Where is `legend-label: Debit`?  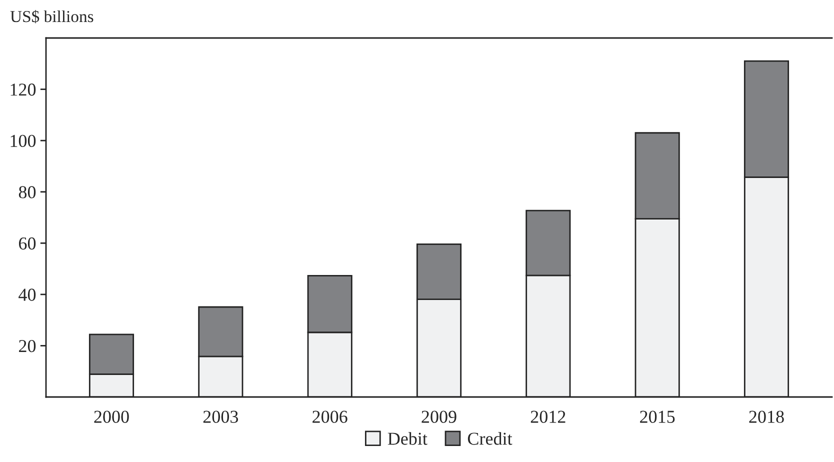 legend-label: Debit is located at coordinates (408, 438).